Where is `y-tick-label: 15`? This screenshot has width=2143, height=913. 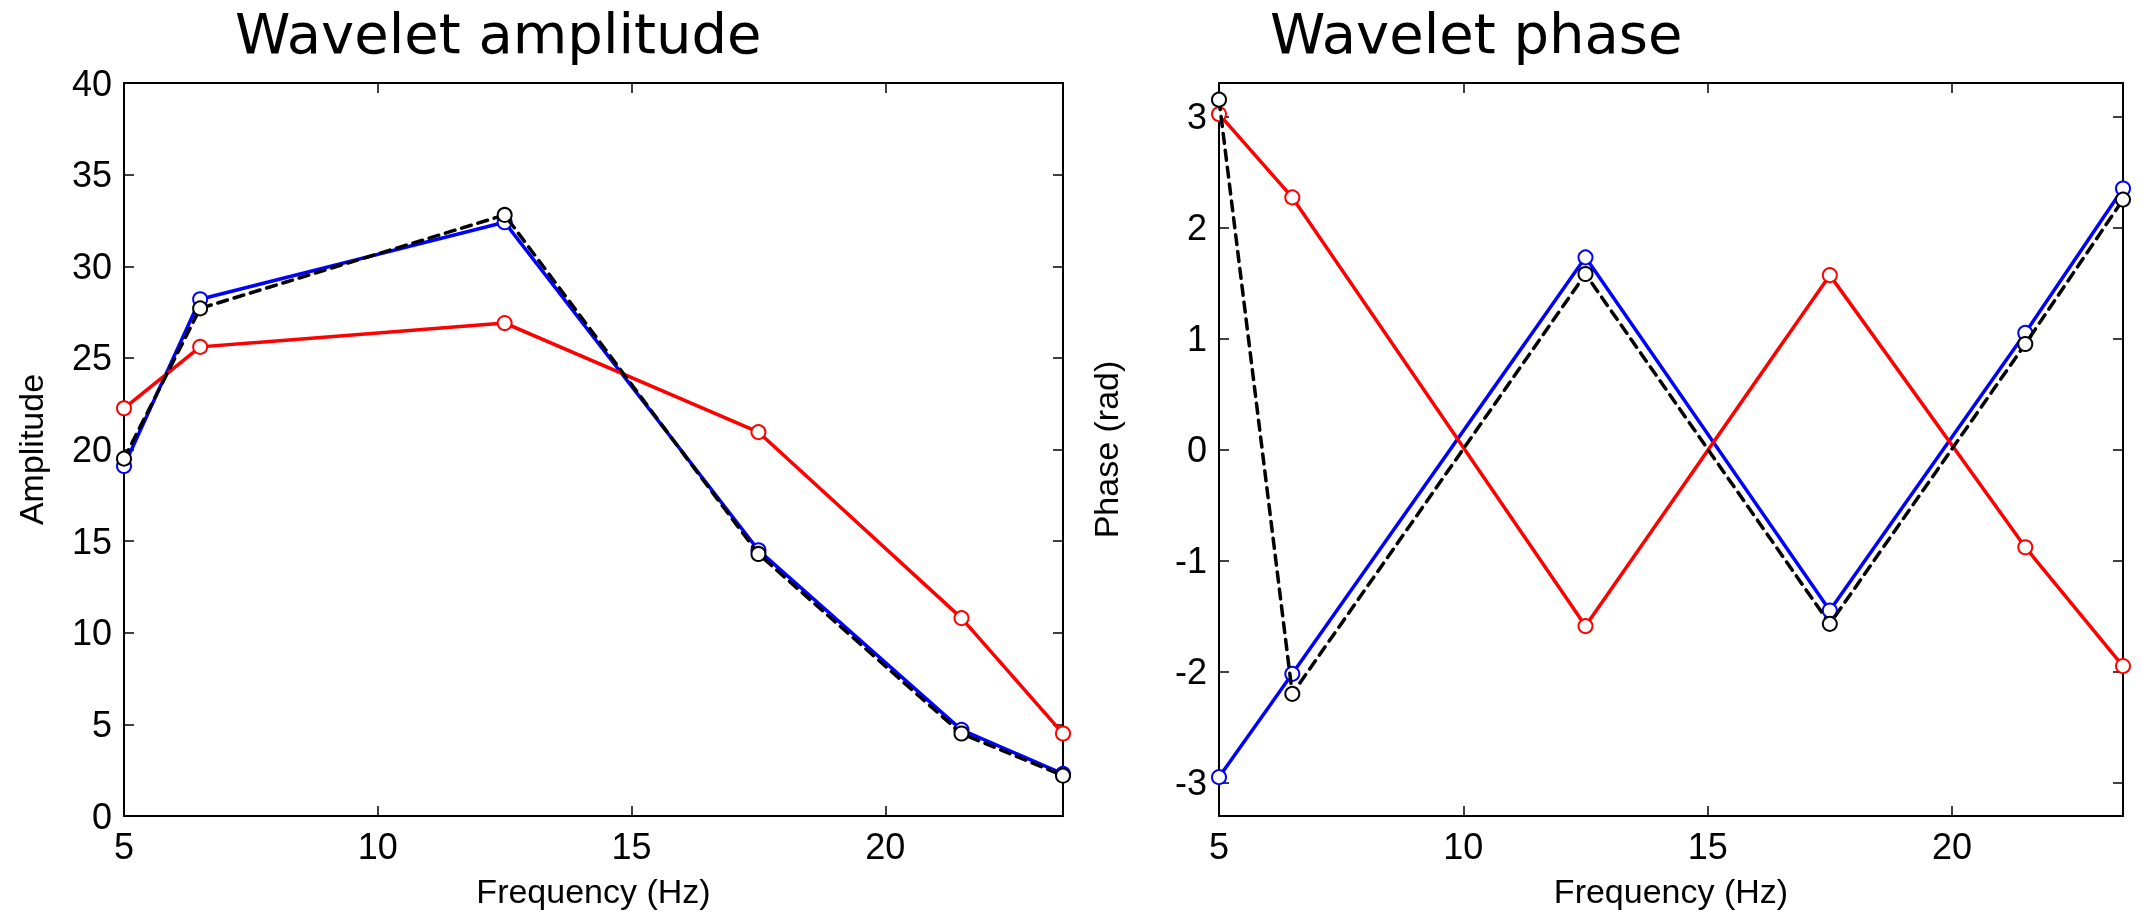 y-tick-label: 15 is located at coordinates (91, 541).